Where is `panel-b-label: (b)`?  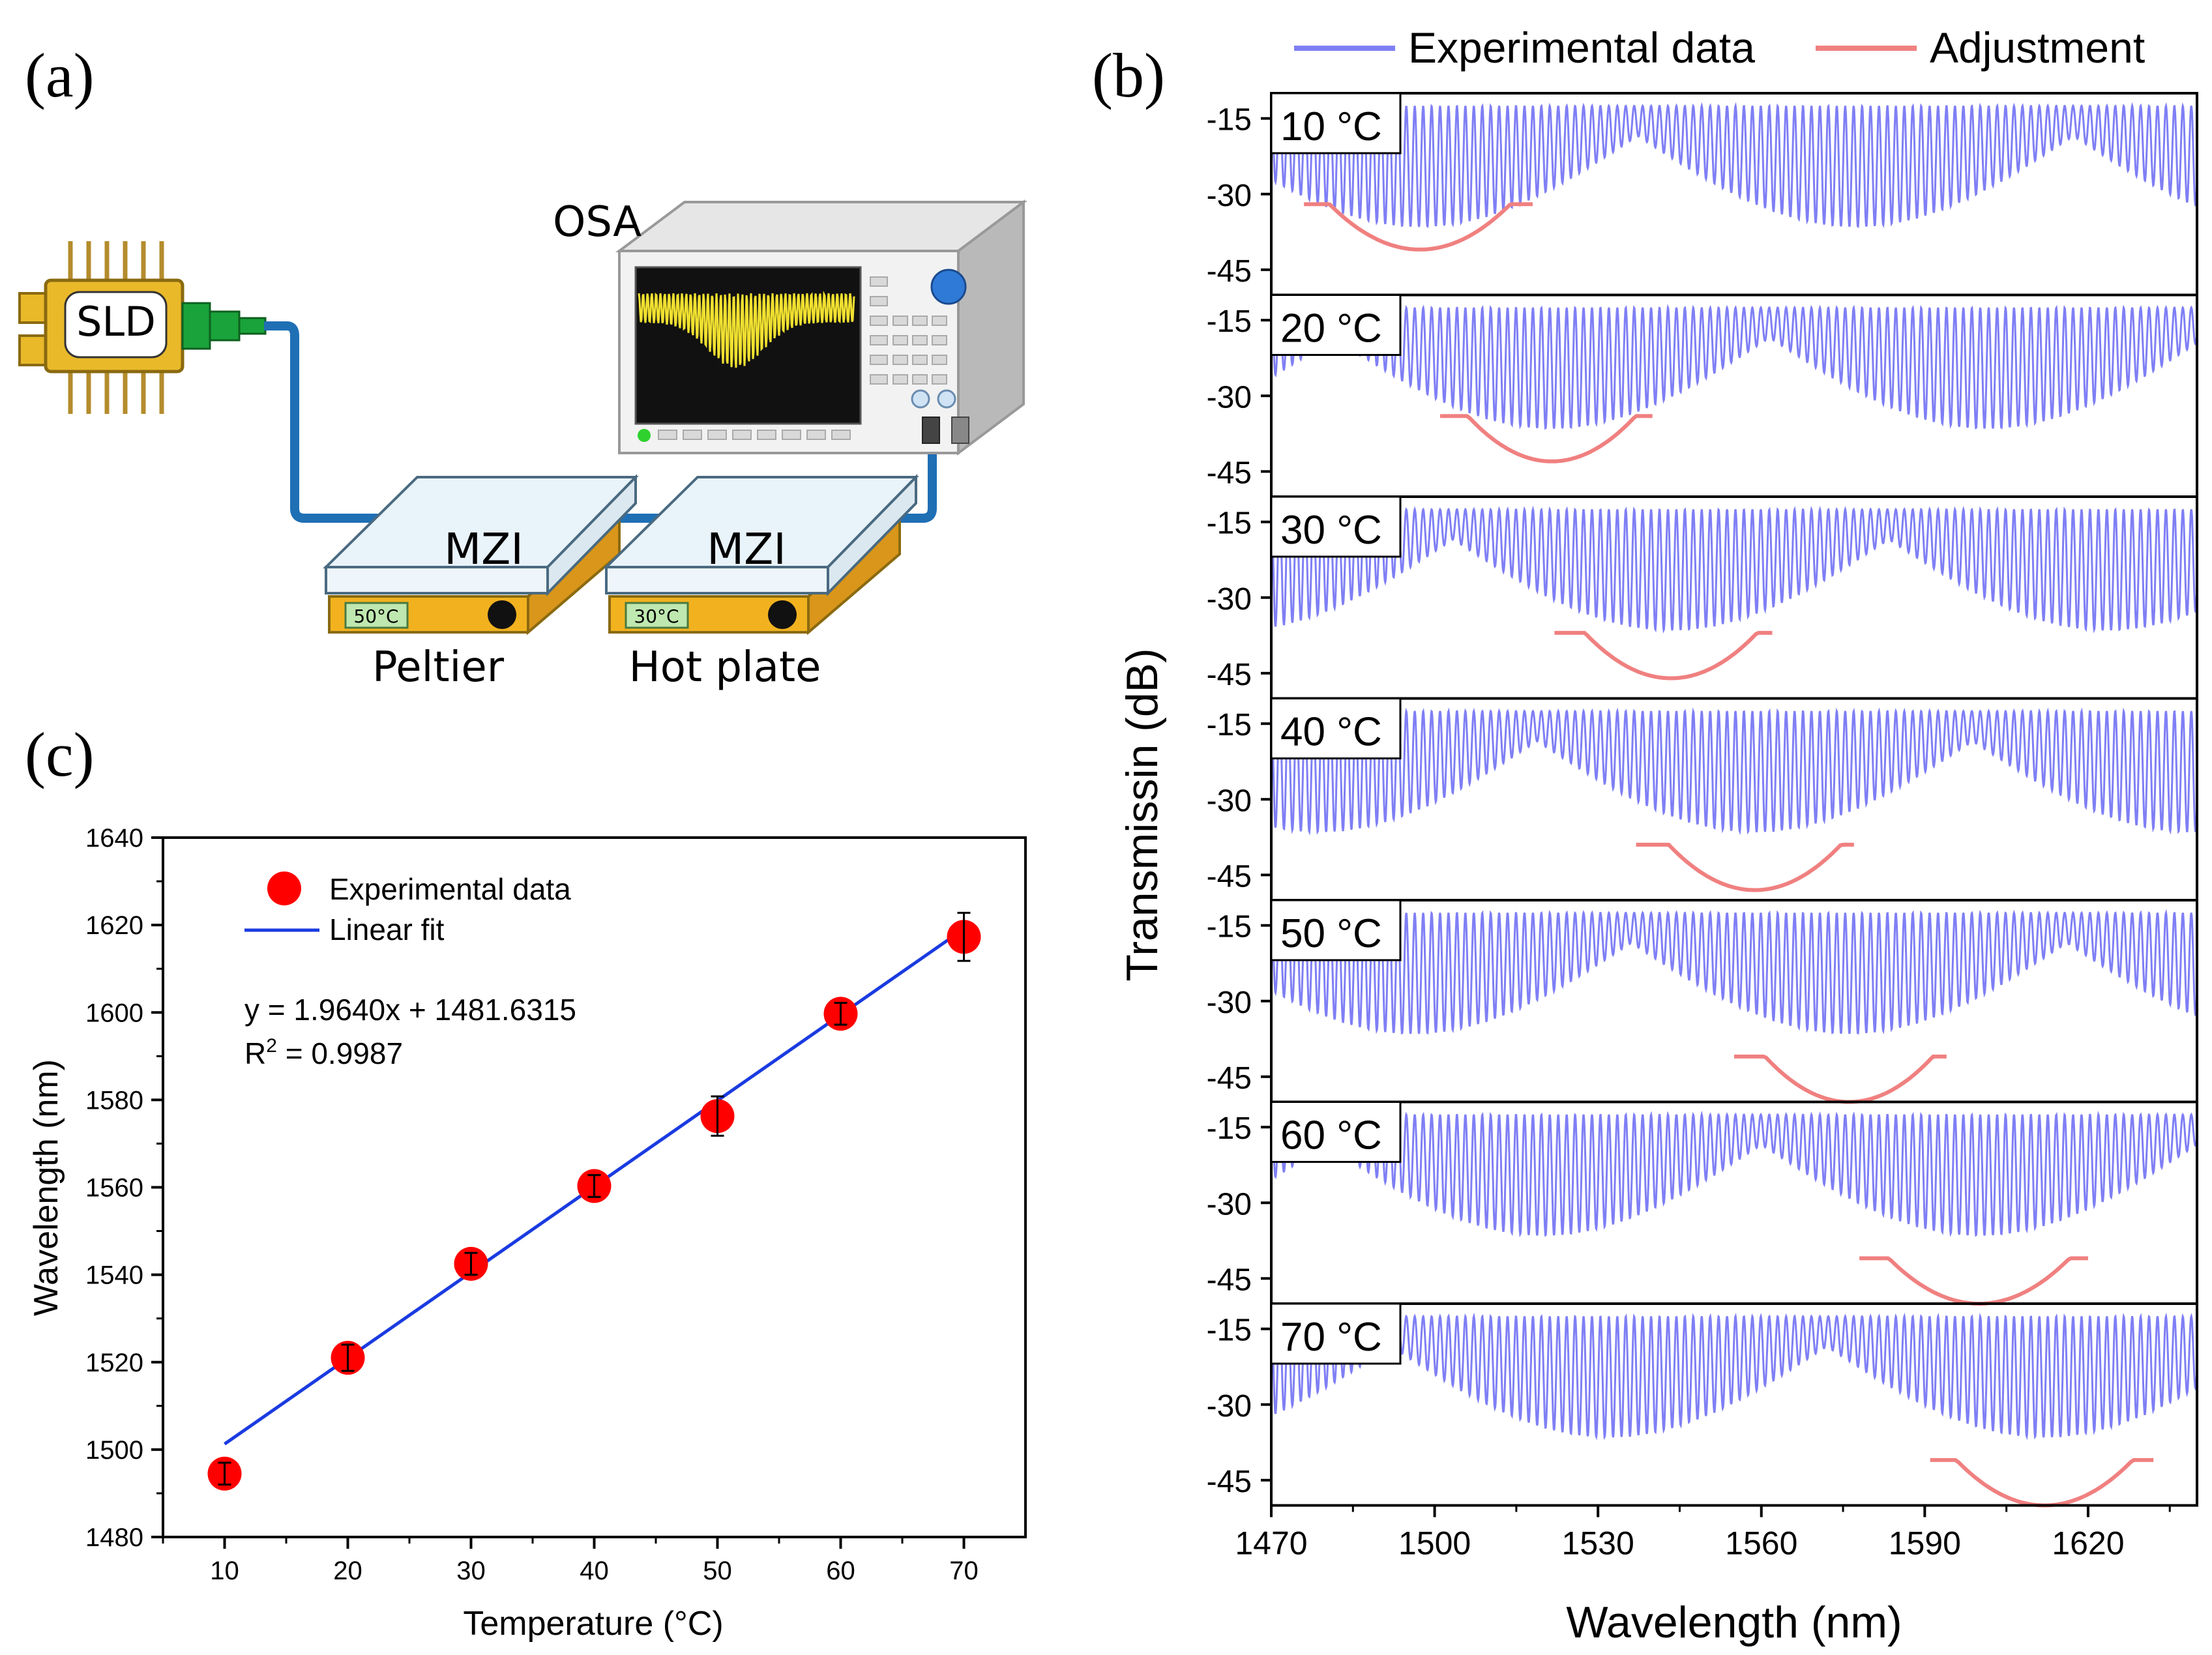 panel-b-label: (b) is located at coordinates (1128, 75).